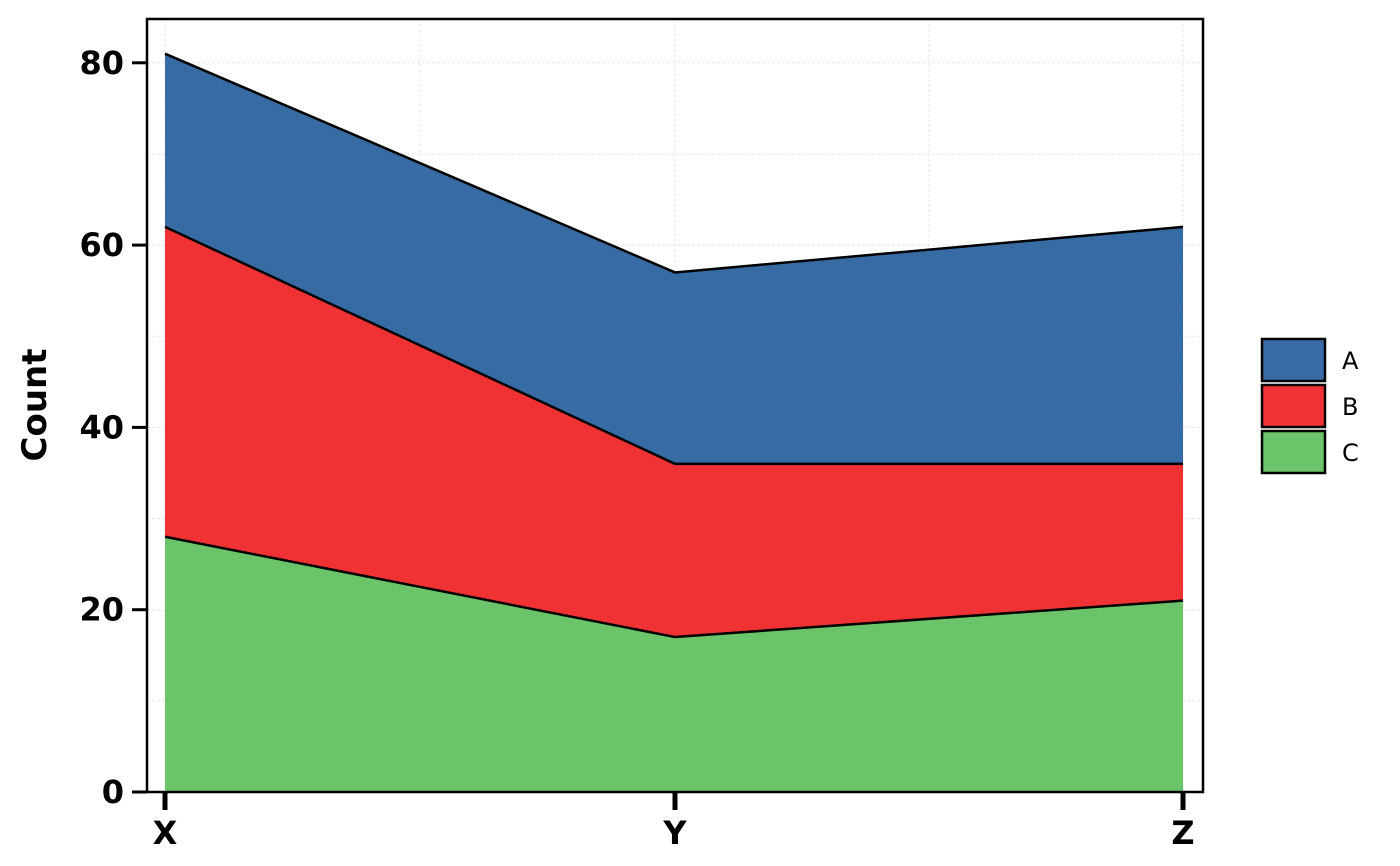 Image resolution: width=1400 pixels, height=866 pixels. I want to click on legend-swatch-A, so click(1293, 360).